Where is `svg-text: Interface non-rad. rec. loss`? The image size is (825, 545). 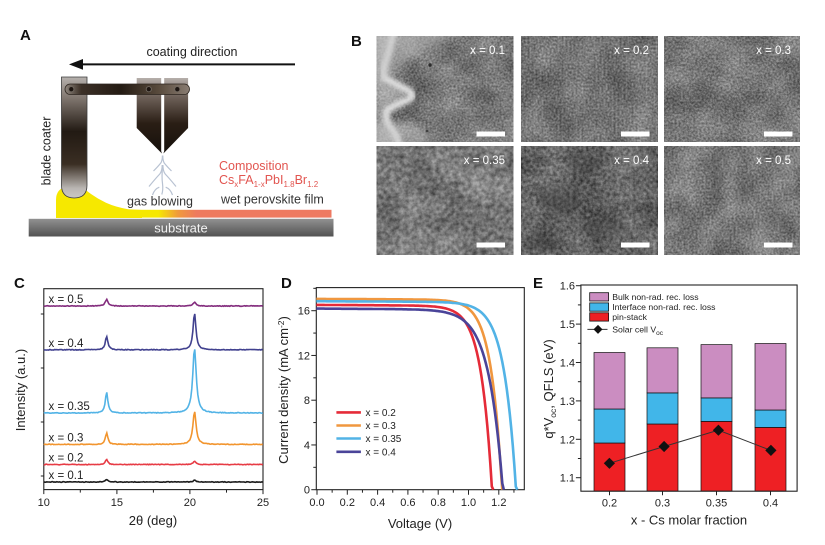 svg-text: Interface non-rad. rec. loss is located at coordinates (664, 307).